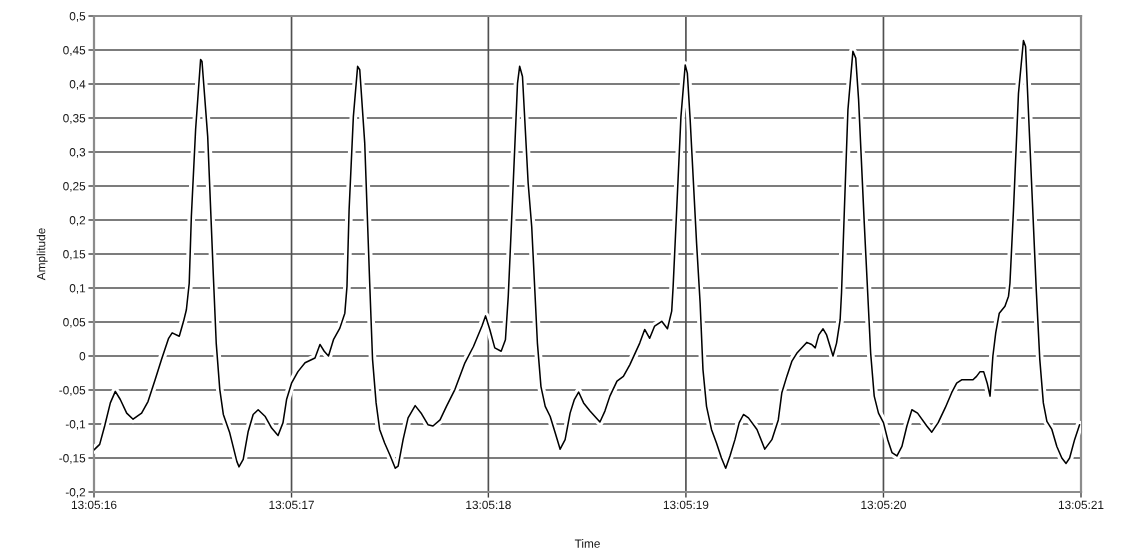  Describe the element at coordinates (77, 17) in the screenshot. I see `y-tick-label: 0,5` at that location.